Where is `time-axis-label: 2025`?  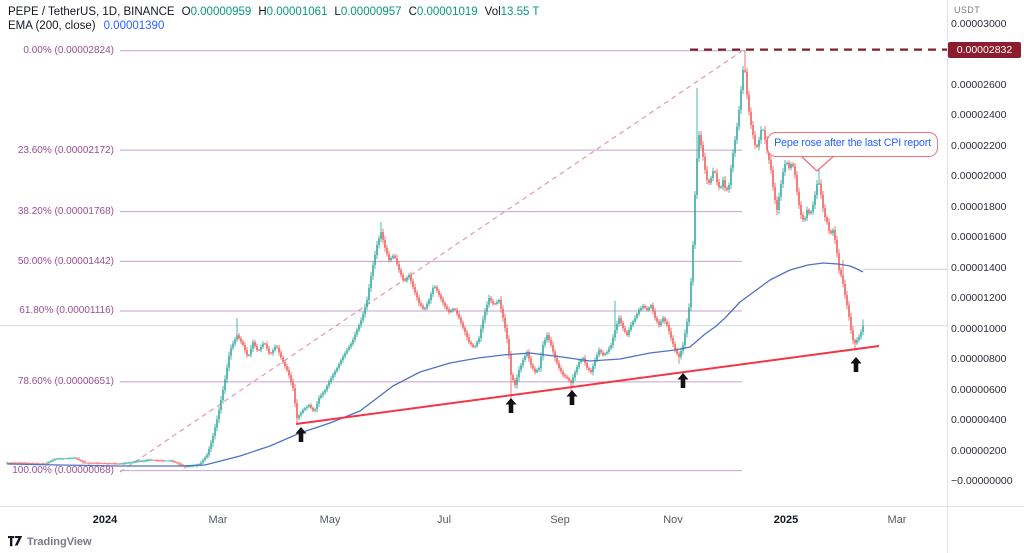 time-axis-label: 2025 is located at coordinates (786, 520).